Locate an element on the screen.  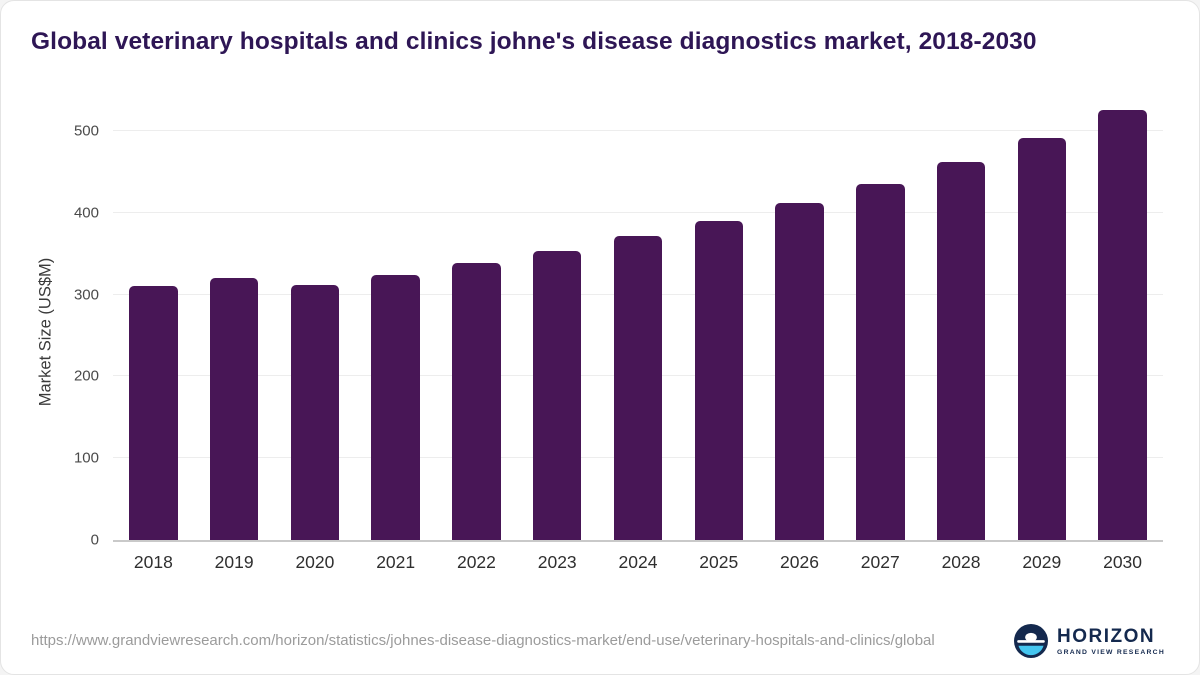
bar-2026 is located at coordinates (799, 371).